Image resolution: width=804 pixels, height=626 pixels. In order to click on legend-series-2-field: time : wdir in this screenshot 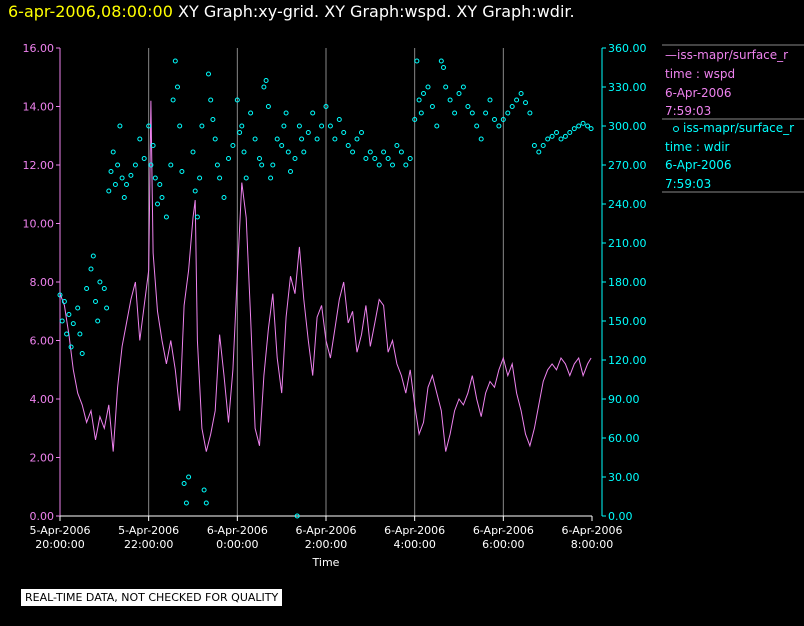, I will do `click(697, 147)`.